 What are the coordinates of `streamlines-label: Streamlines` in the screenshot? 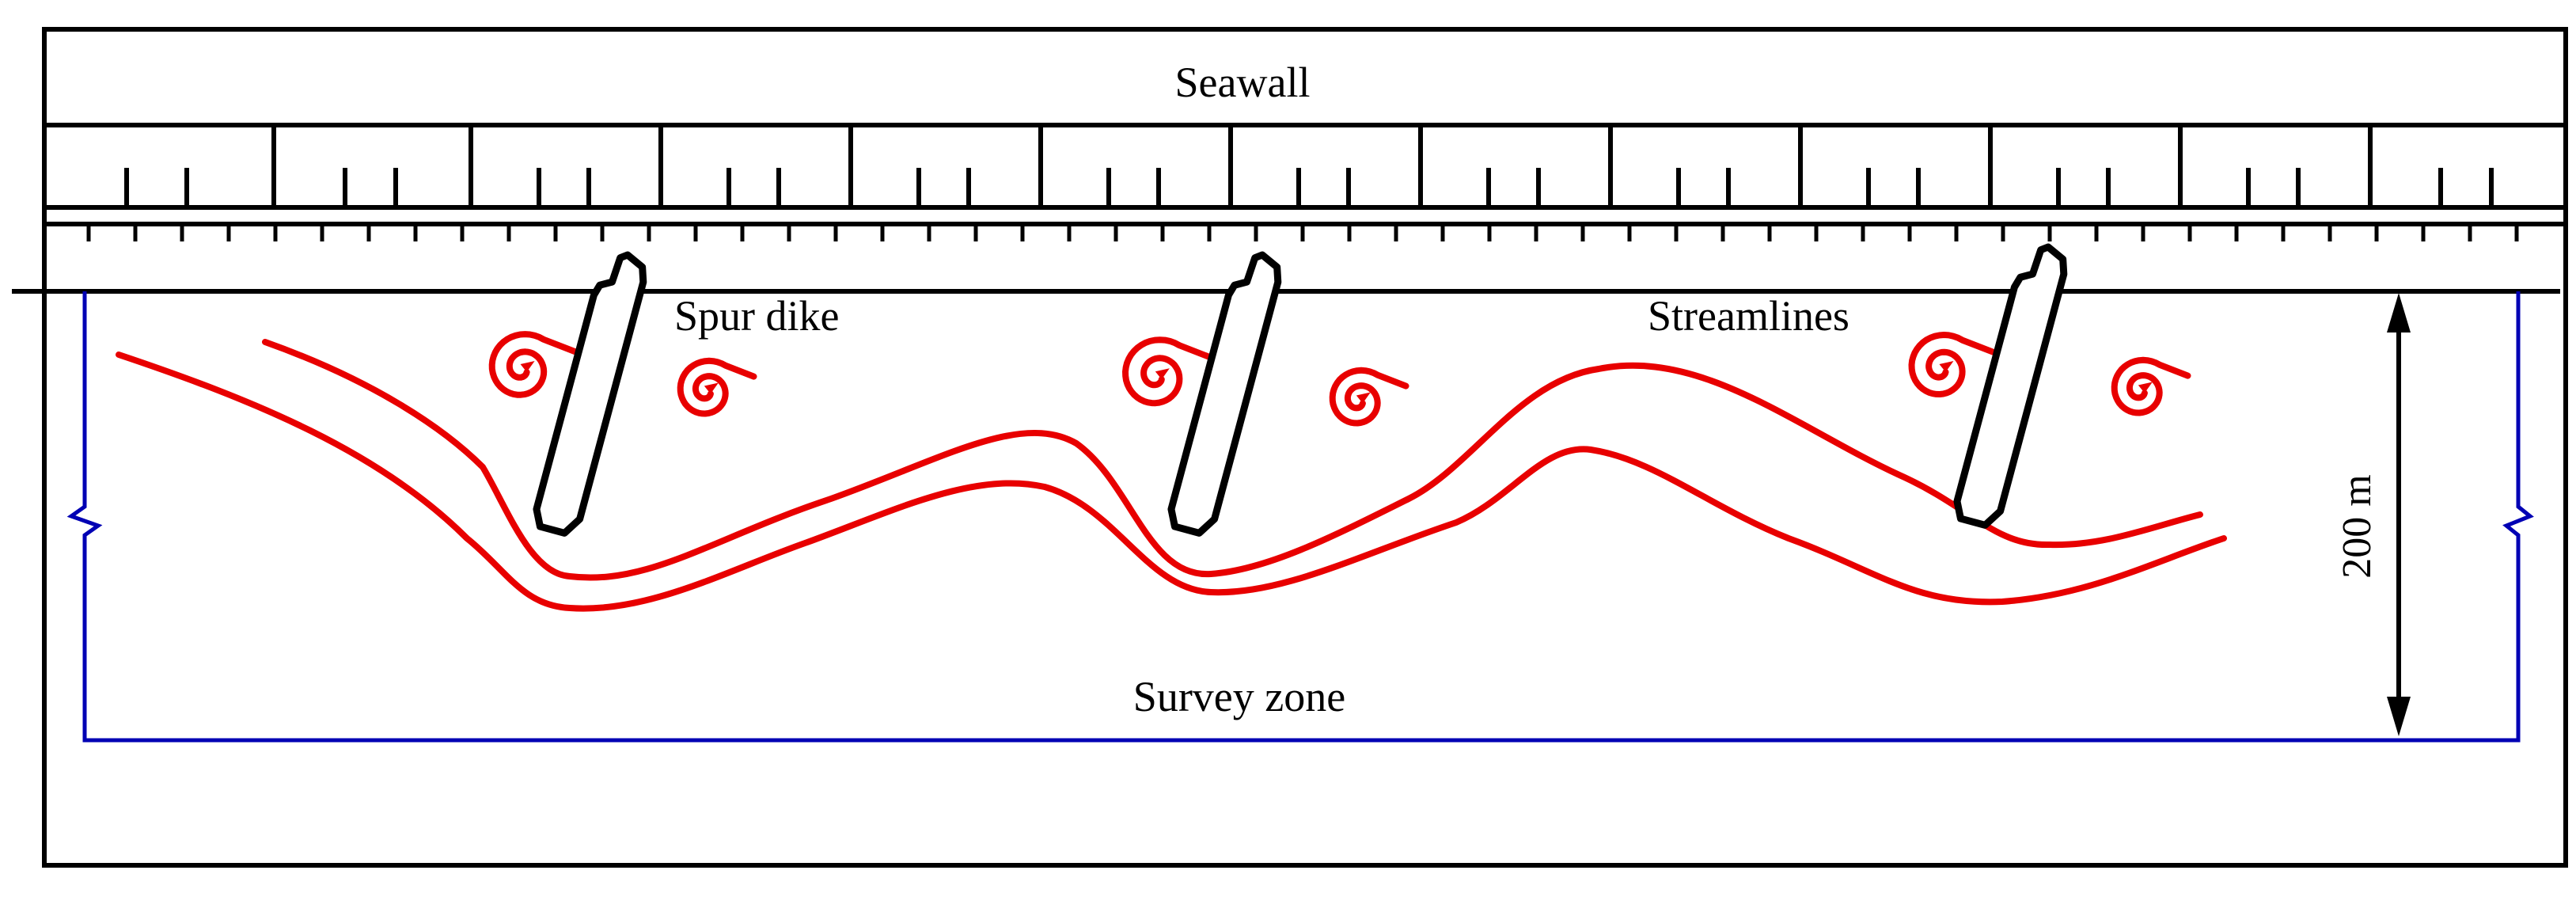 It's located at (1748, 316).